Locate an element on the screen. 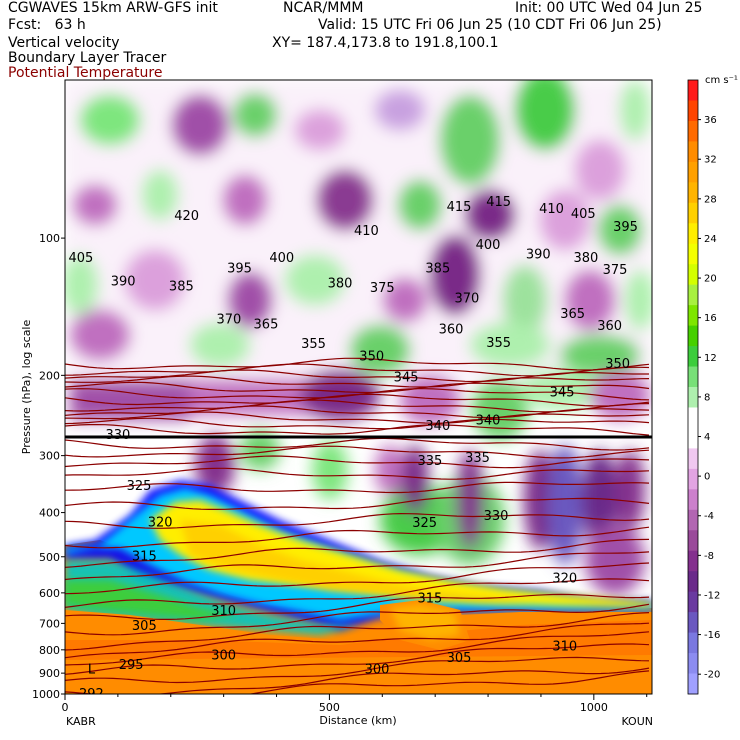 The width and height of the screenshot is (740, 740). theta-label: 325 is located at coordinates (139, 486).